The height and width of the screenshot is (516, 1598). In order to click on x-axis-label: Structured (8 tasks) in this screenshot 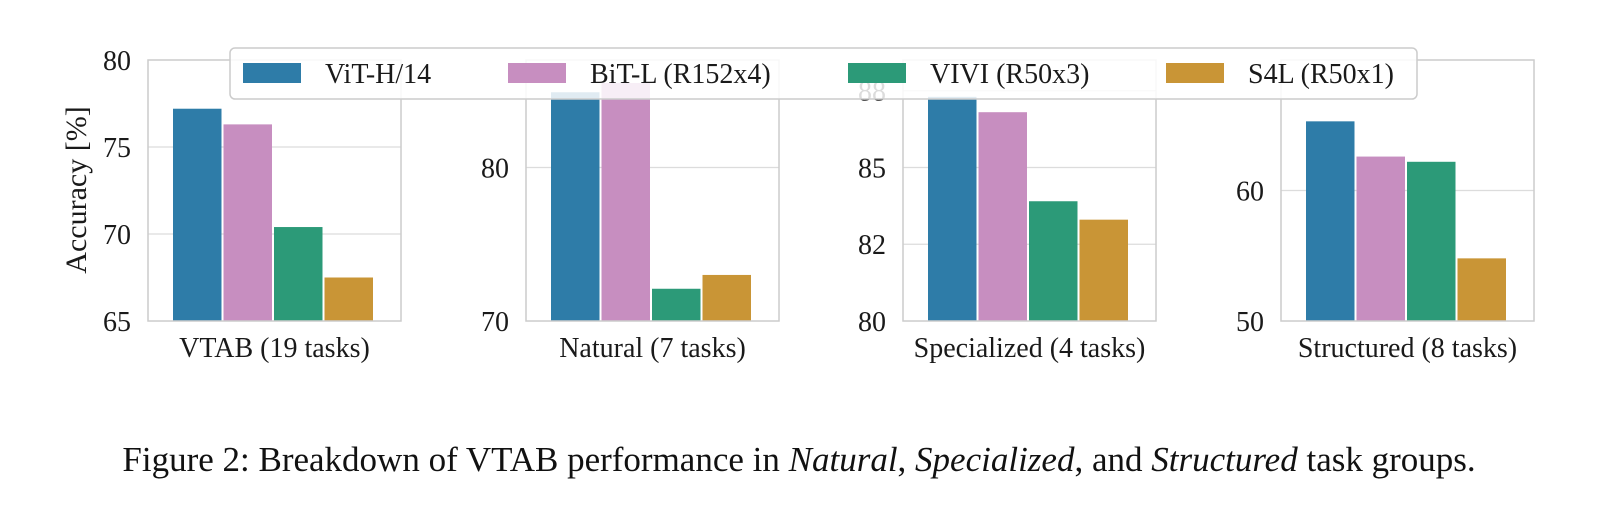, I will do `click(1407, 348)`.